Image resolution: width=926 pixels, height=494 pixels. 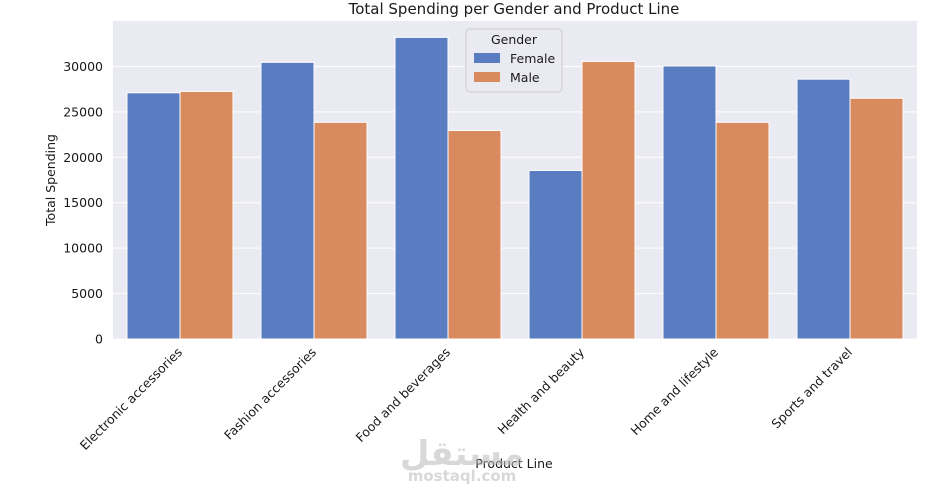 What do you see at coordinates (83, 248) in the screenshot?
I see `y-tick-label: 10000` at bounding box center [83, 248].